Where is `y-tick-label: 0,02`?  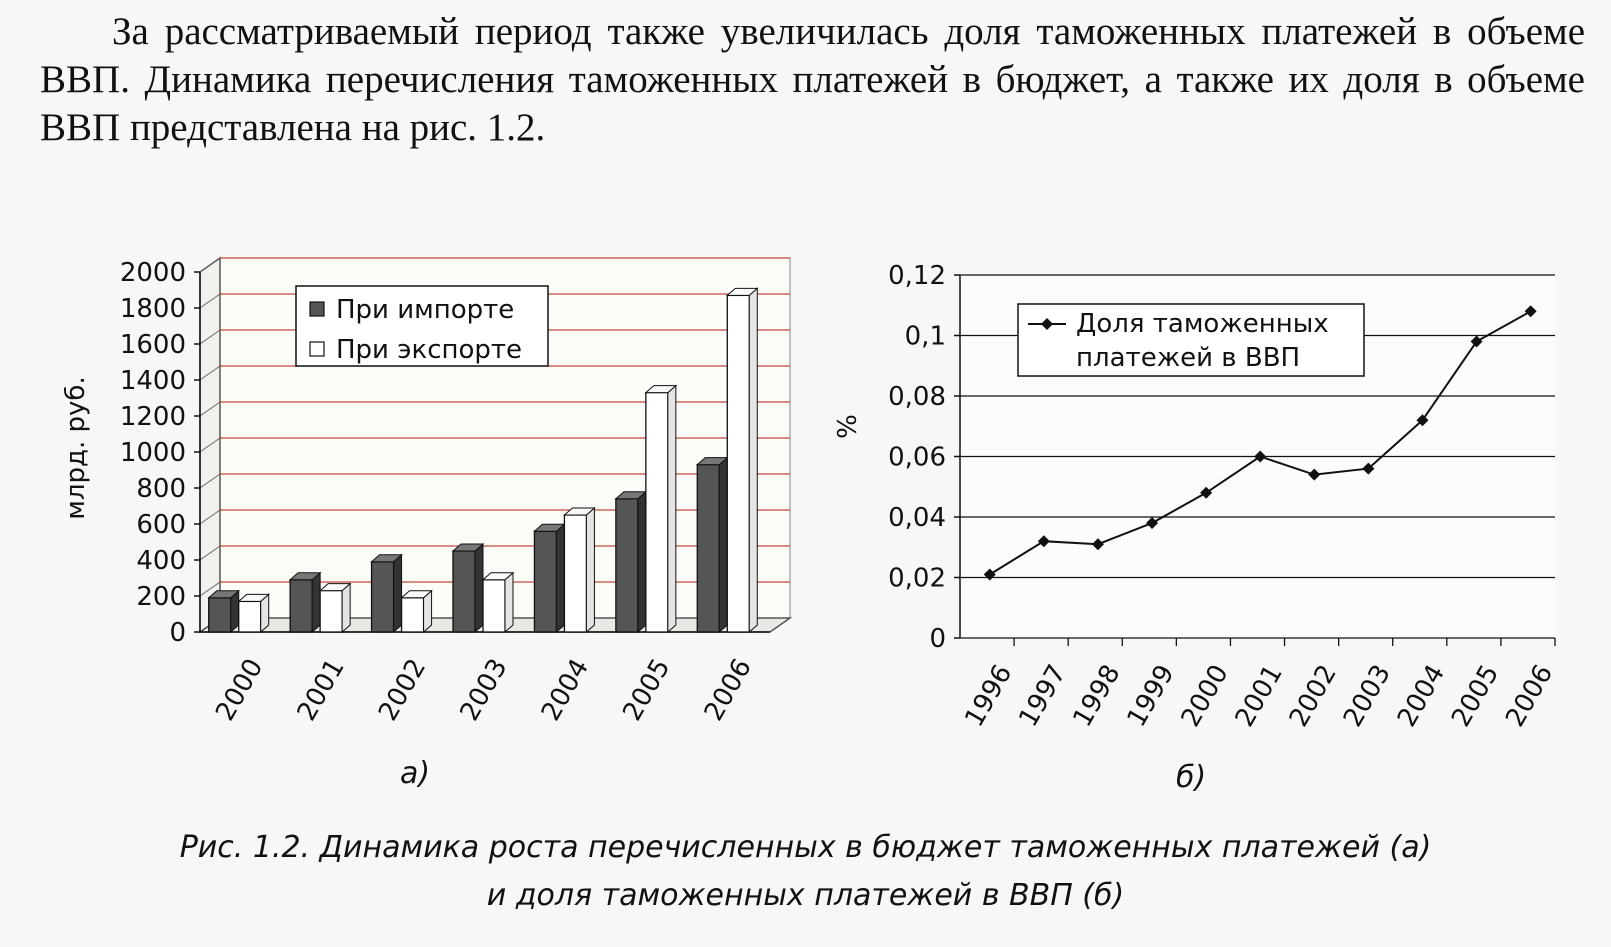
y-tick-label: 0,02 is located at coordinates (917, 579).